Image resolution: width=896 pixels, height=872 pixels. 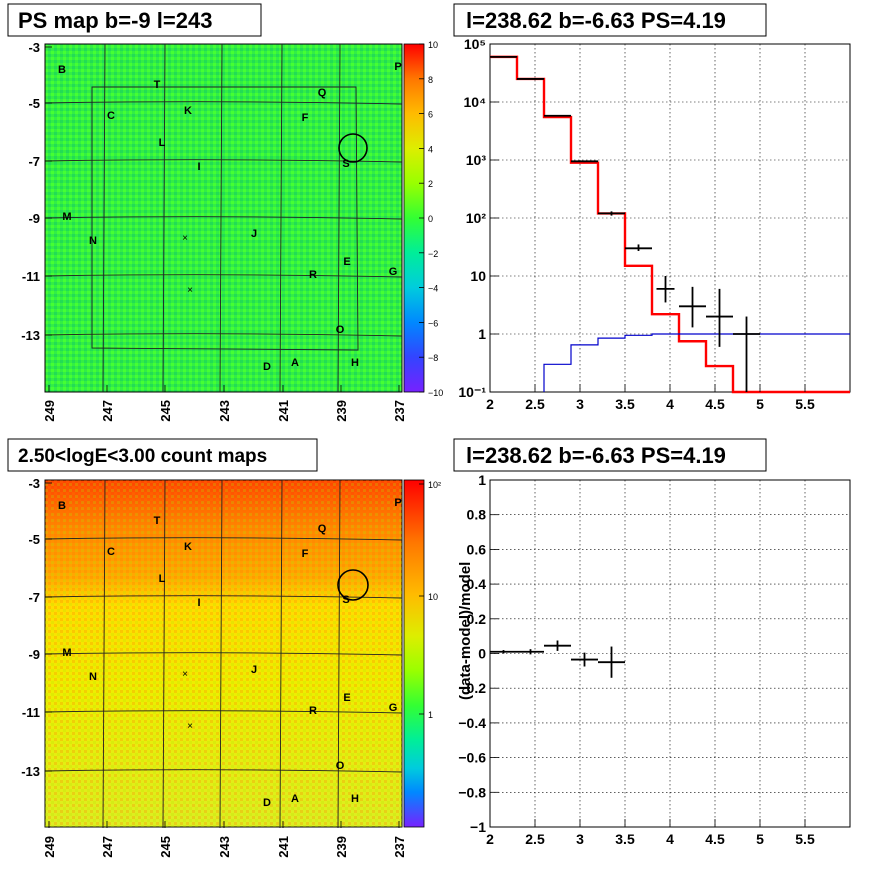 What do you see at coordinates (162, 579) in the screenshot?
I see `source-label: L` at bounding box center [162, 579].